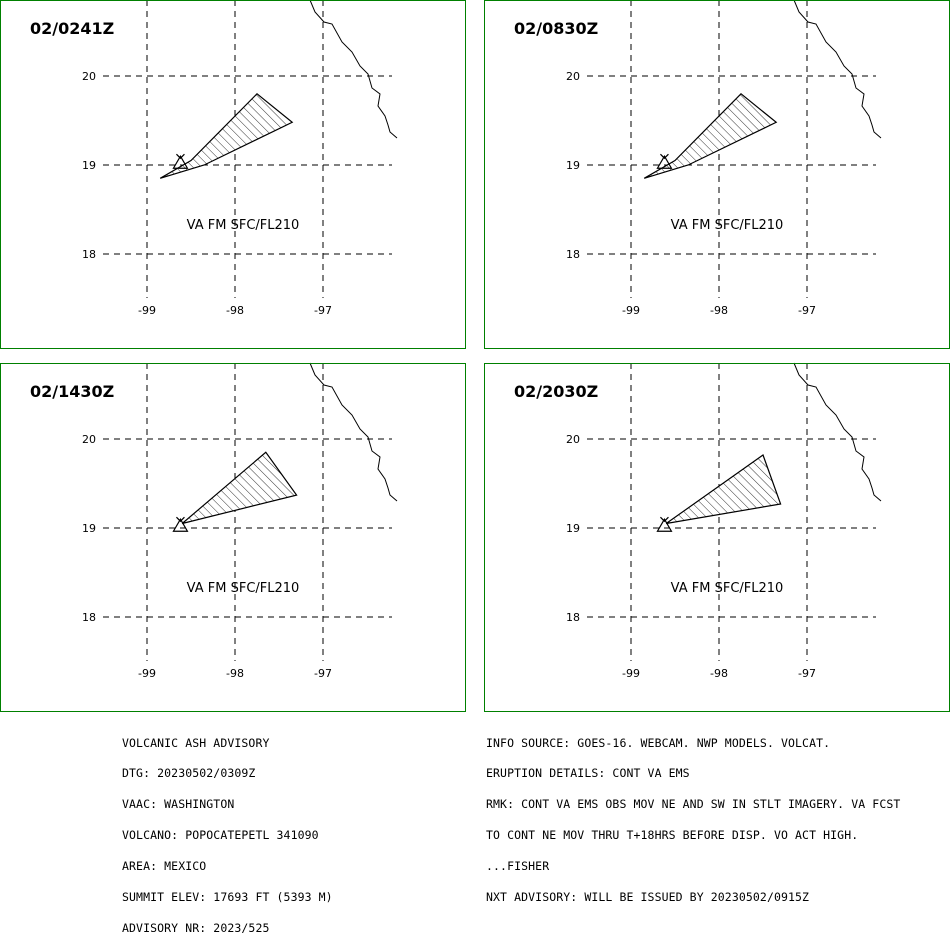  What do you see at coordinates (178, 804) in the screenshot?
I see `advisory-line: VAAC: WASHINGTON` at bounding box center [178, 804].